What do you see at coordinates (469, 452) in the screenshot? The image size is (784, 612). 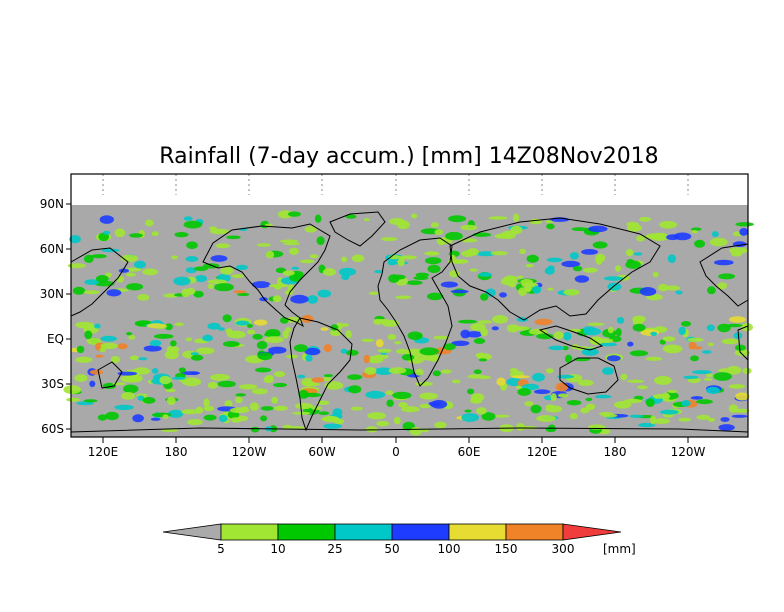 I see `lon-label: 60E` at bounding box center [469, 452].